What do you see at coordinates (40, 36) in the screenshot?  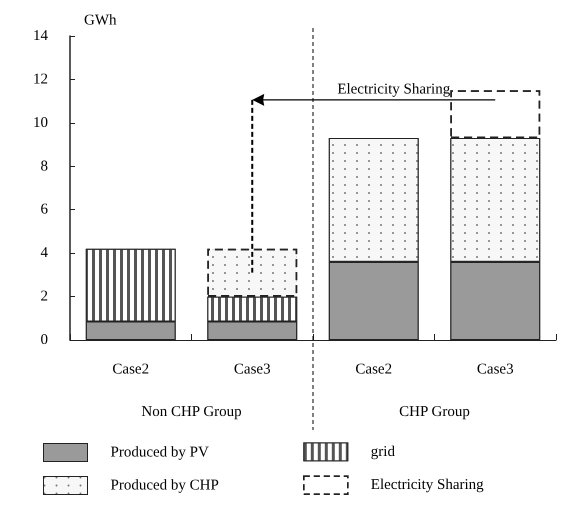 I see `y-tick-label: 14` at bounding box center [40, 36].